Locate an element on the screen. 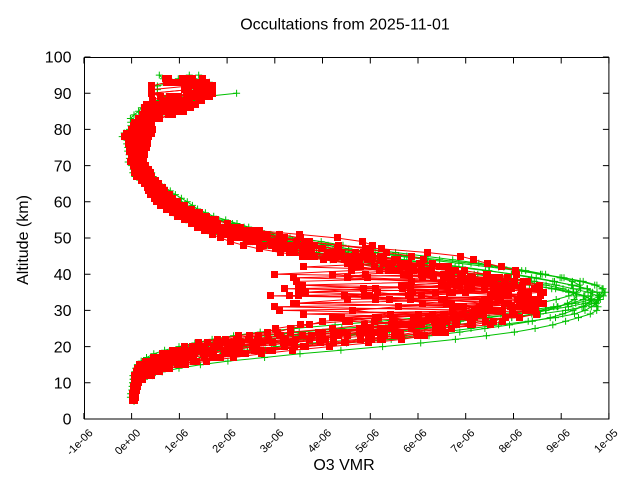 This screenshot has width=640, height=480. svg-text: 3e-06 is located at coordinates (272, 441).